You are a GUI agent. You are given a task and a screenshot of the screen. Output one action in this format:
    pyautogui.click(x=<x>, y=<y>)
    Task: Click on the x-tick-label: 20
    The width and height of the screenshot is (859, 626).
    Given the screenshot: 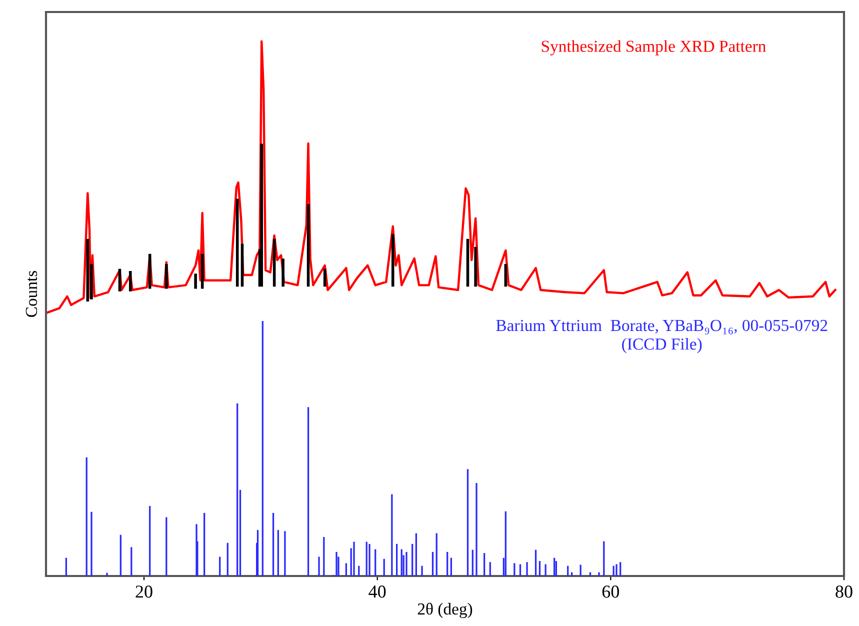 What is the action you would take?
    pyautogui.click(x=144, y=592)
    